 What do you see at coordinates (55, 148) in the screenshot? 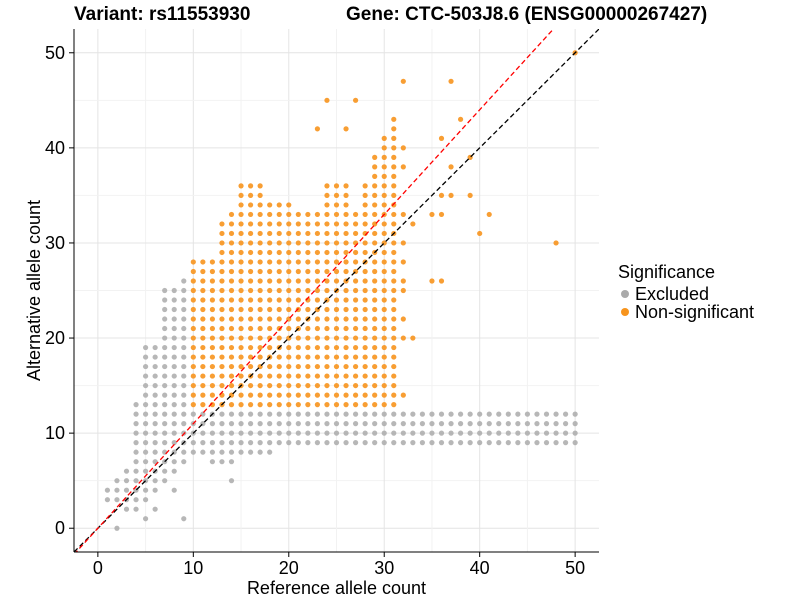
I see `y-tick-label: 40` at bounding box center [55, 148].